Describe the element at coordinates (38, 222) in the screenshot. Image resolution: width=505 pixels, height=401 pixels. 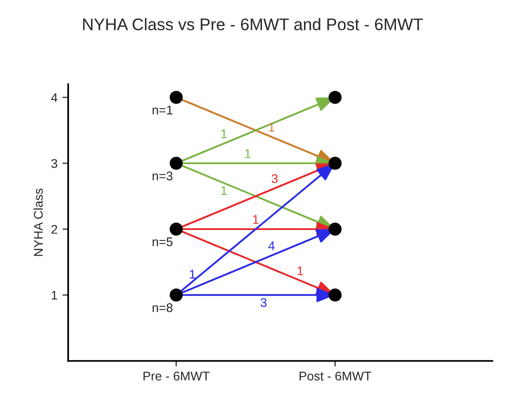
I see `y-axis-title: NYHA Class` at that location.